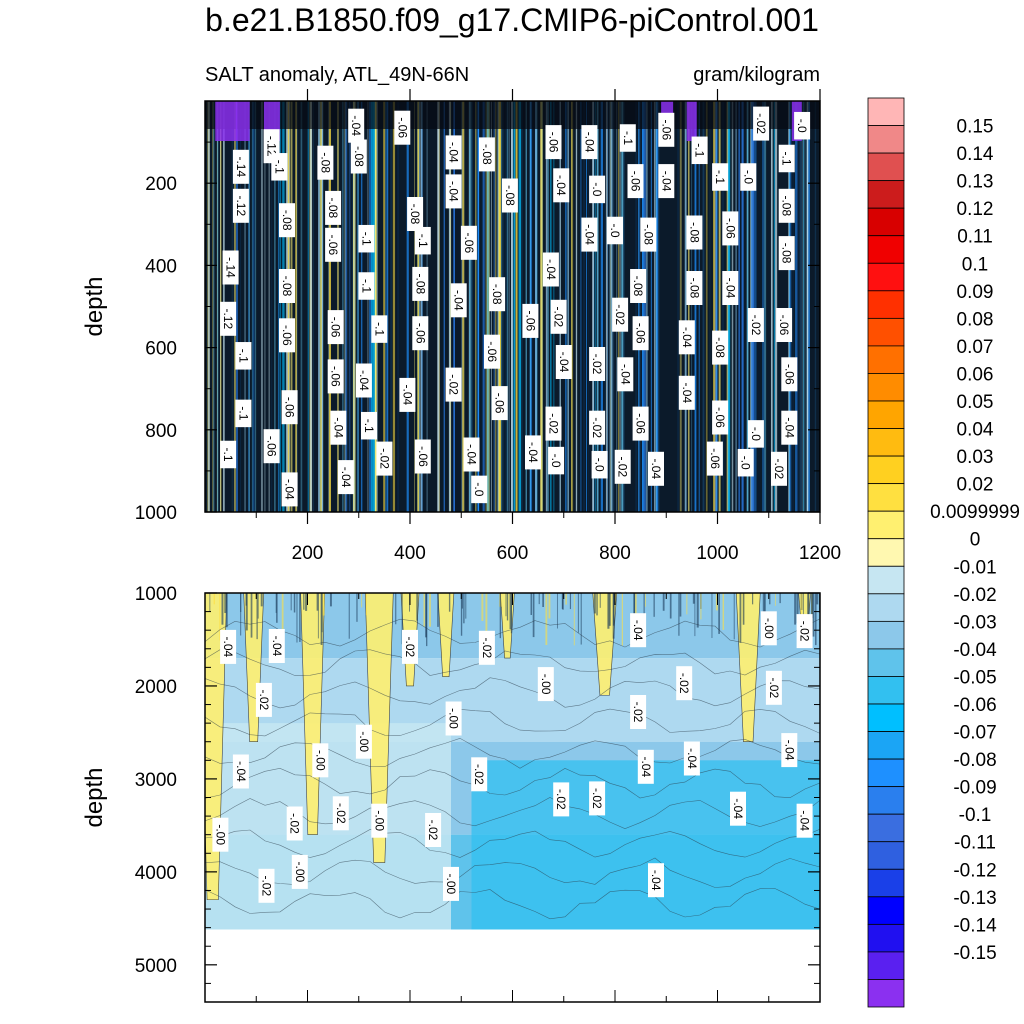 The width and height of the screenshot is (1024, 1024). What do you see at coordinates (228, 318) in the screenshot?
I see `contour-label-text: -.12` at bounding box center [228, 318].